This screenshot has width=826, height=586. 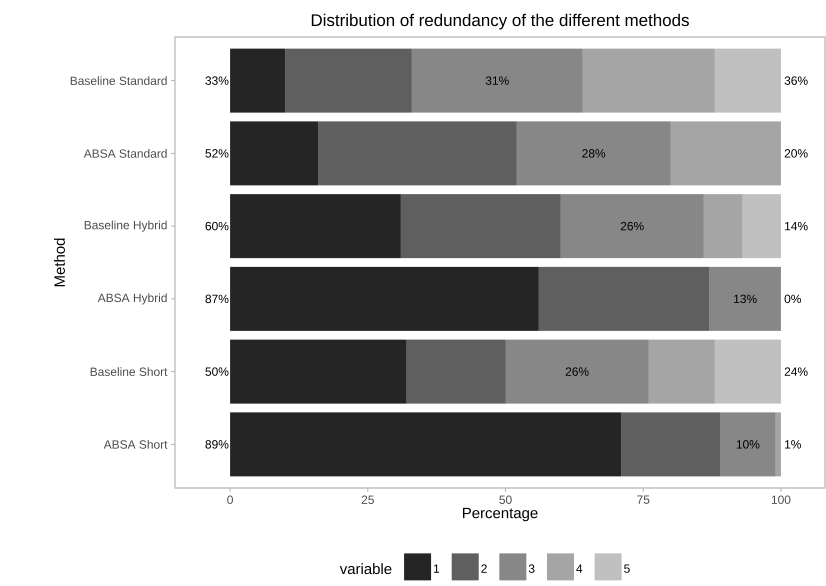 I want to click on y-tick-label: Baseline Hybrid, so click(x=125, y=226).